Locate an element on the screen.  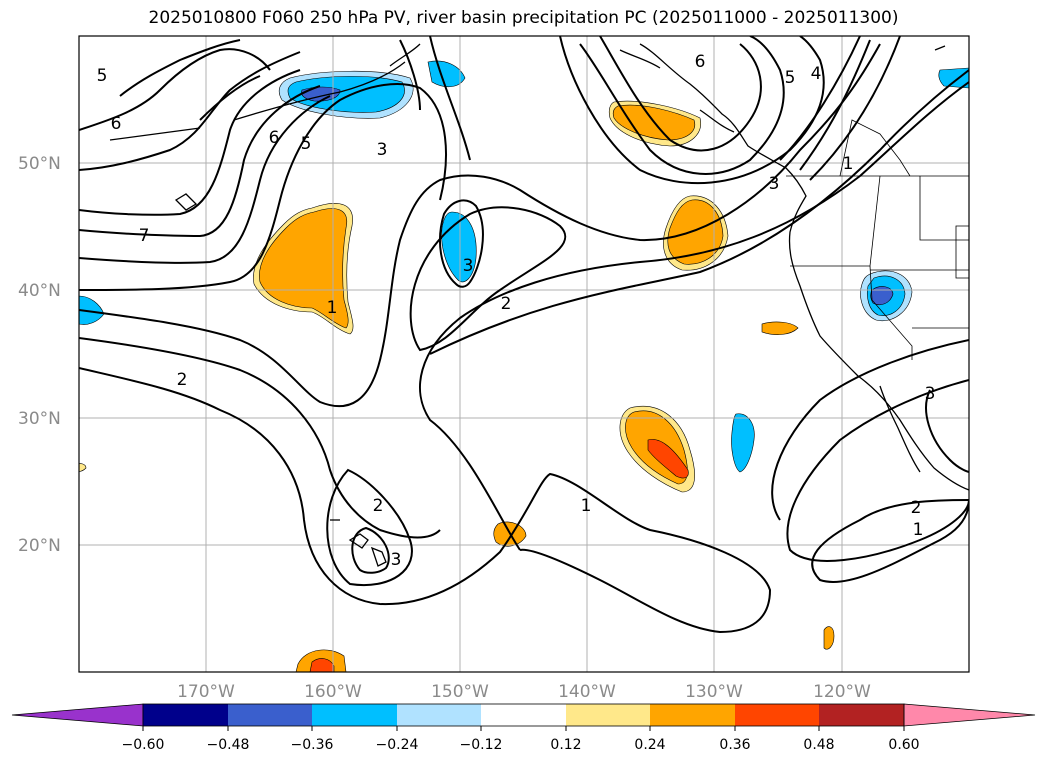
colorbar-tick-label: 0.36 is located at coordinates (734, 745).